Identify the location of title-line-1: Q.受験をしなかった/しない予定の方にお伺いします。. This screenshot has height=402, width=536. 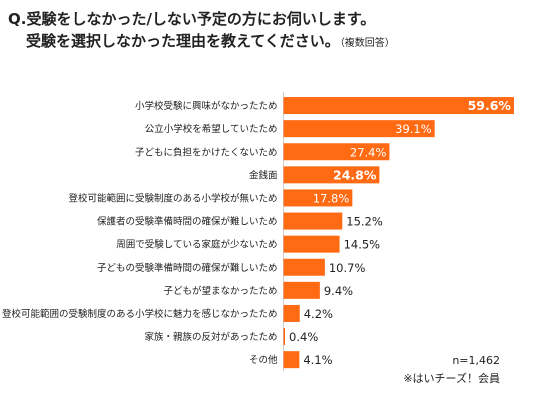
(192, 19).